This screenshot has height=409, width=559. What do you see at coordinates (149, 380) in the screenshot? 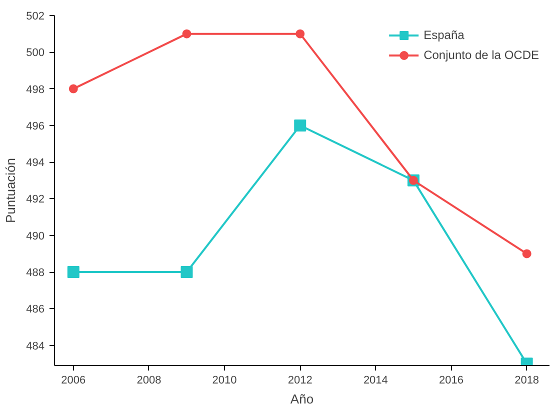
I see `x-tick-label: 2008` at bounding box center [149, 380].